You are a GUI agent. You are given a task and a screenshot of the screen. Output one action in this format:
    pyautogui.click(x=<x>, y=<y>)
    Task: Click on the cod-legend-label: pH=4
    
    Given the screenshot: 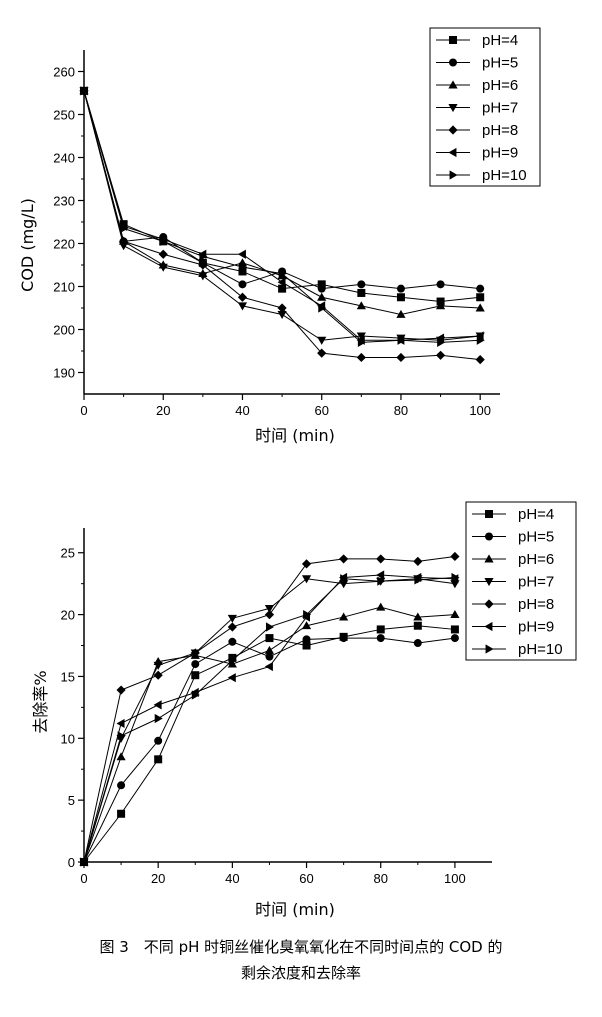 What is the action you would take?
    pyautogui.click(x=500, y=40)
    